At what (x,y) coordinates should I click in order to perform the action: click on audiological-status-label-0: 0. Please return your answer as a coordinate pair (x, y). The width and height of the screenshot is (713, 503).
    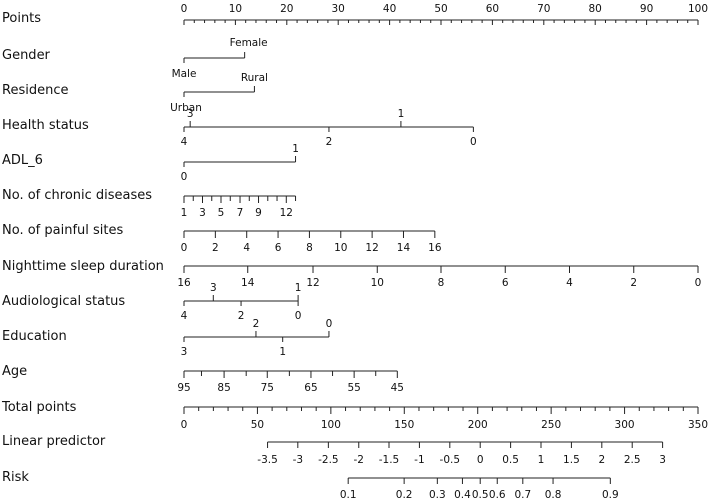
    Looking at the image, I should click on (298, 316).